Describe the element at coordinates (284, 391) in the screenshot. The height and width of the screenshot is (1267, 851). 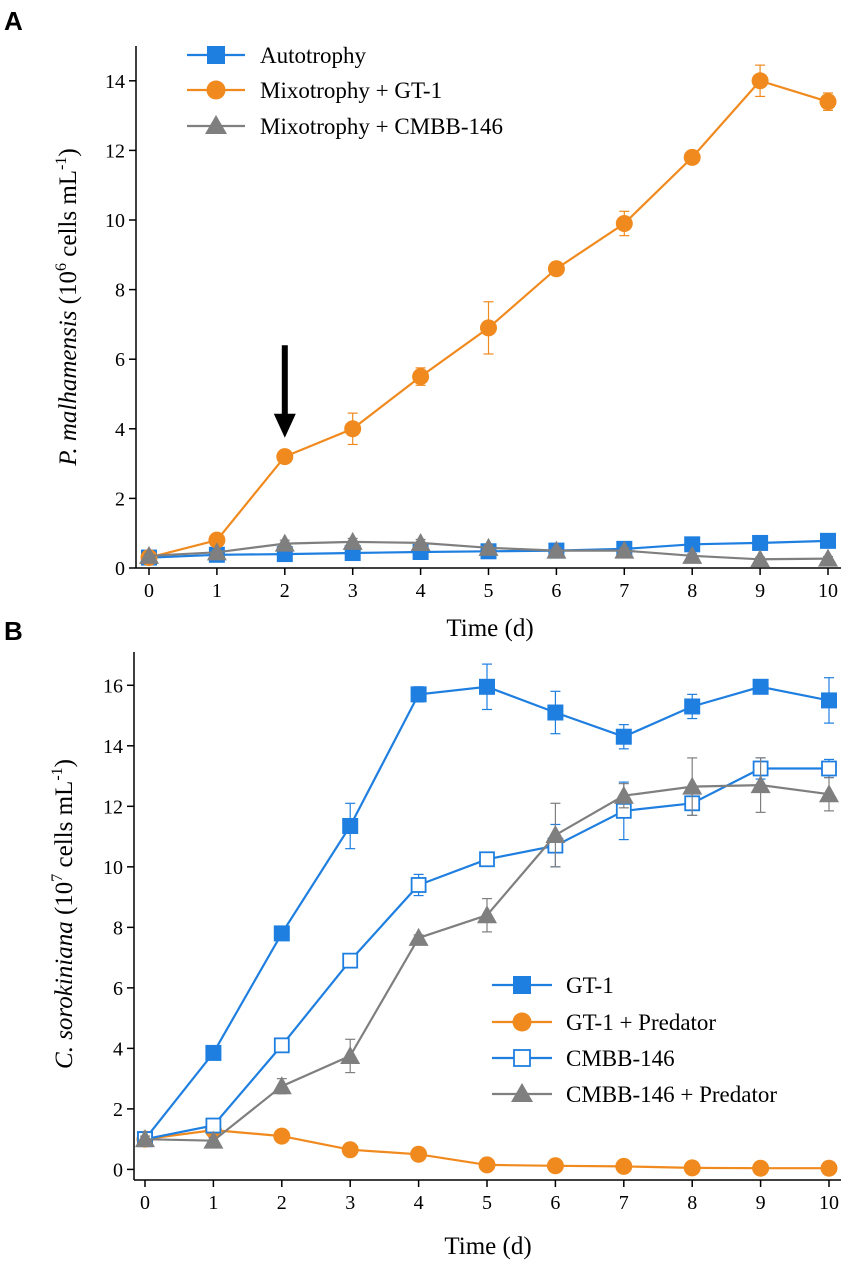
I see `annotation-arrow` at that location.